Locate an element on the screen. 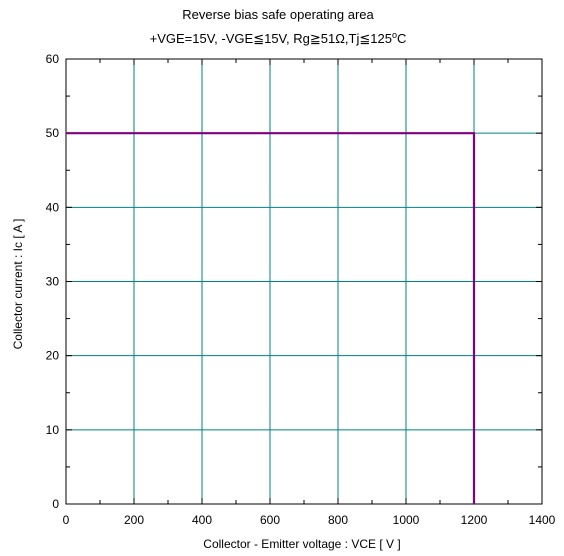 The image size is (564, 556). y-tick-label-5: 50 is located at coordinates (53, 133).